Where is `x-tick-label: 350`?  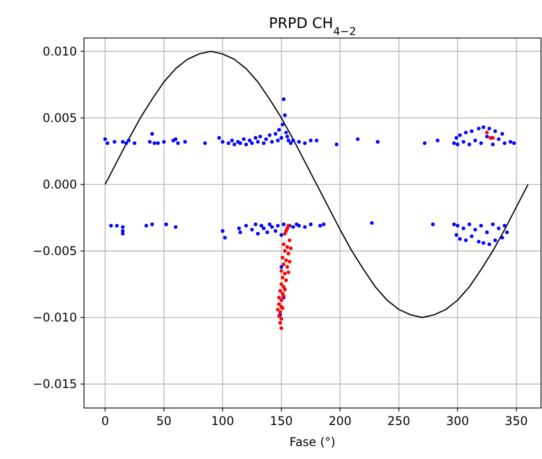
x-tick-label: 350 is located at coordinates (516, 421).